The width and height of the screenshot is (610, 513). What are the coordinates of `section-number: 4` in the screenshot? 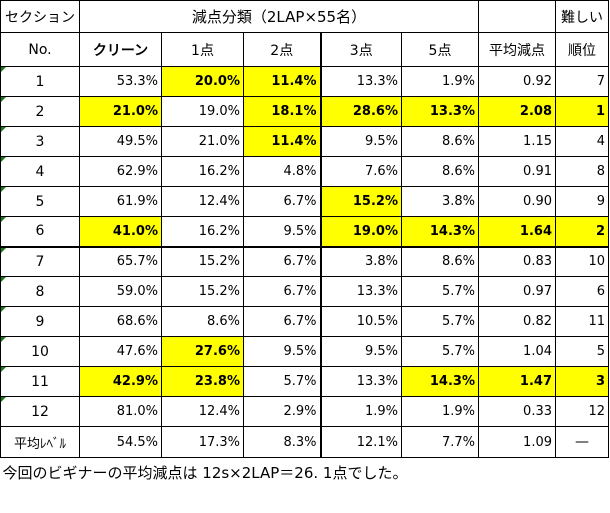 It's located at (40, 171).